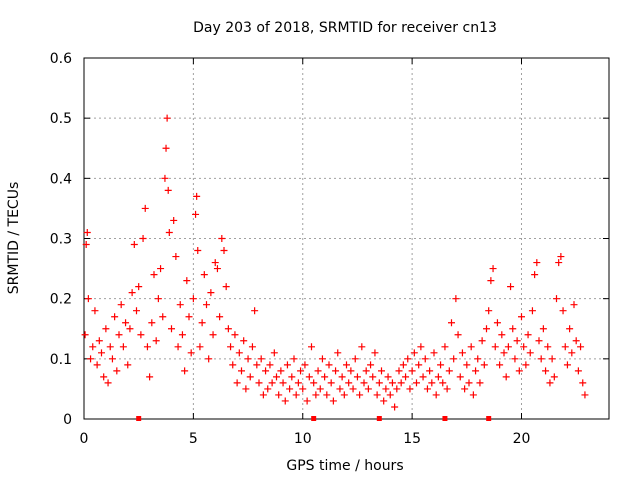  I want to click on y-tick-label: 0.4, so click(61, 179).